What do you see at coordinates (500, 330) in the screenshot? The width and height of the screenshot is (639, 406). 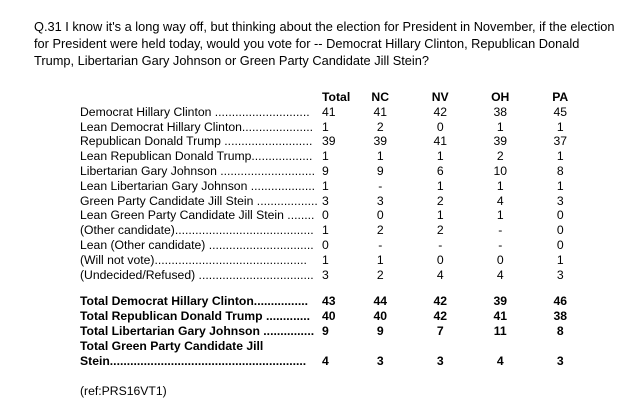 I see `cell-oh: 11` at bounding box center [500, 330].